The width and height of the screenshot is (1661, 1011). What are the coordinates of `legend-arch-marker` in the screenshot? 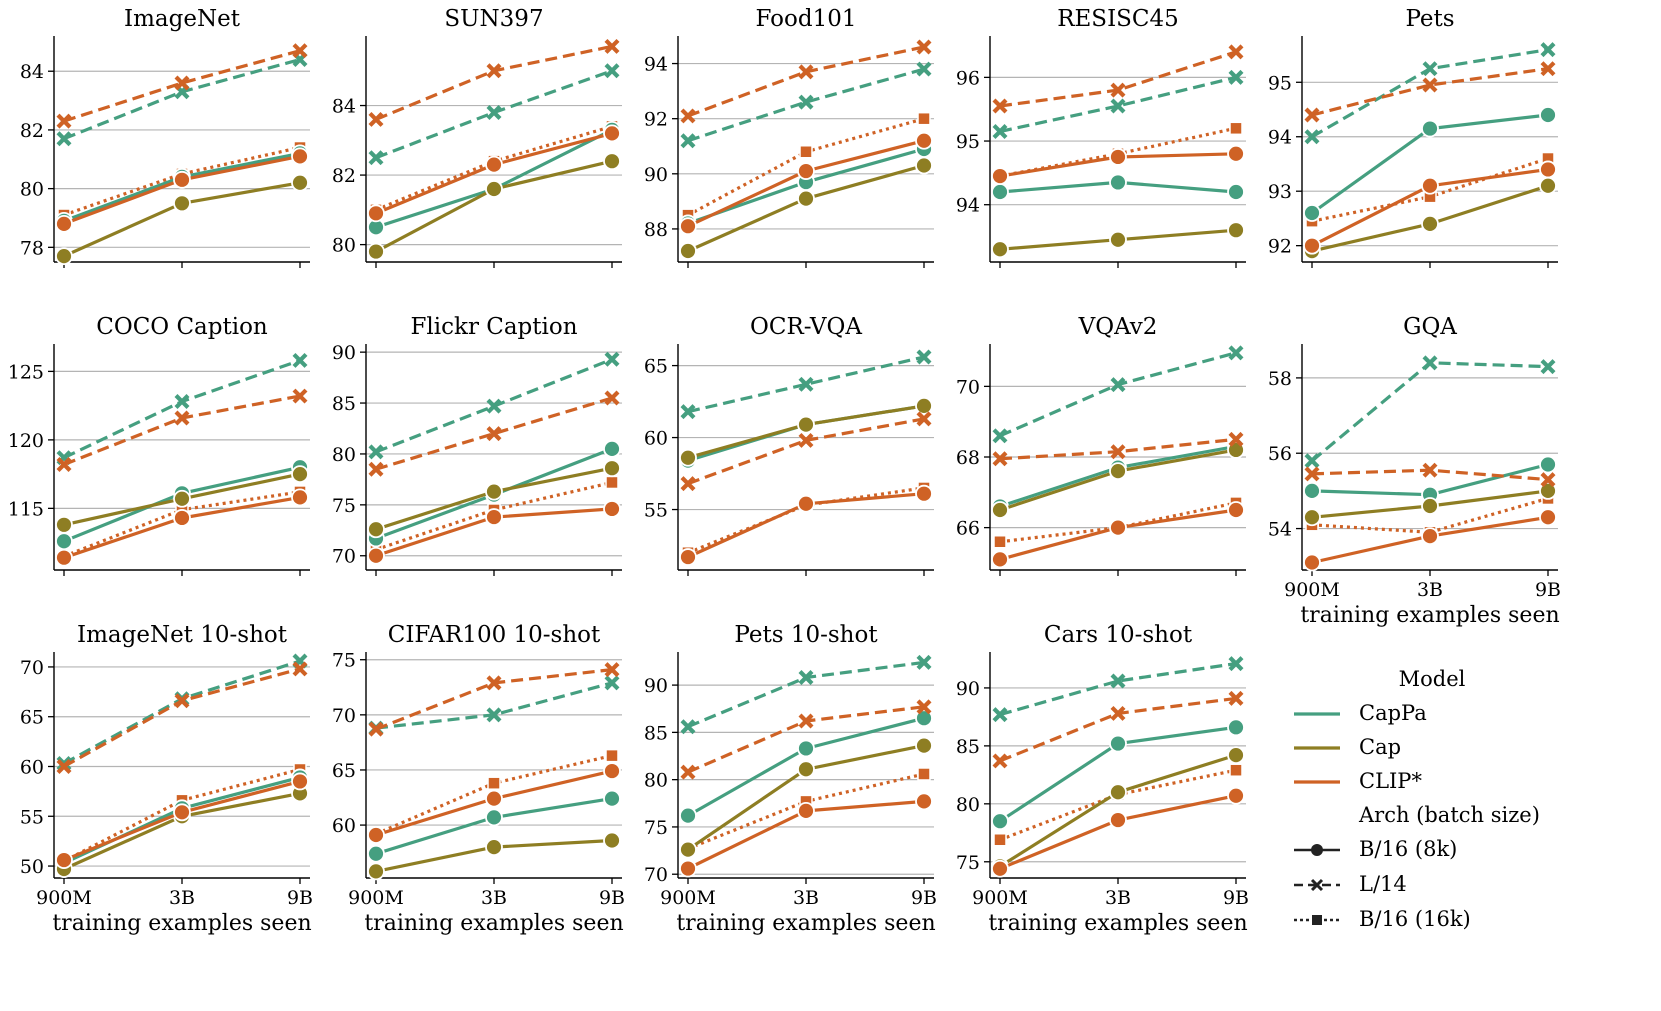 It's located at (1317, 850).